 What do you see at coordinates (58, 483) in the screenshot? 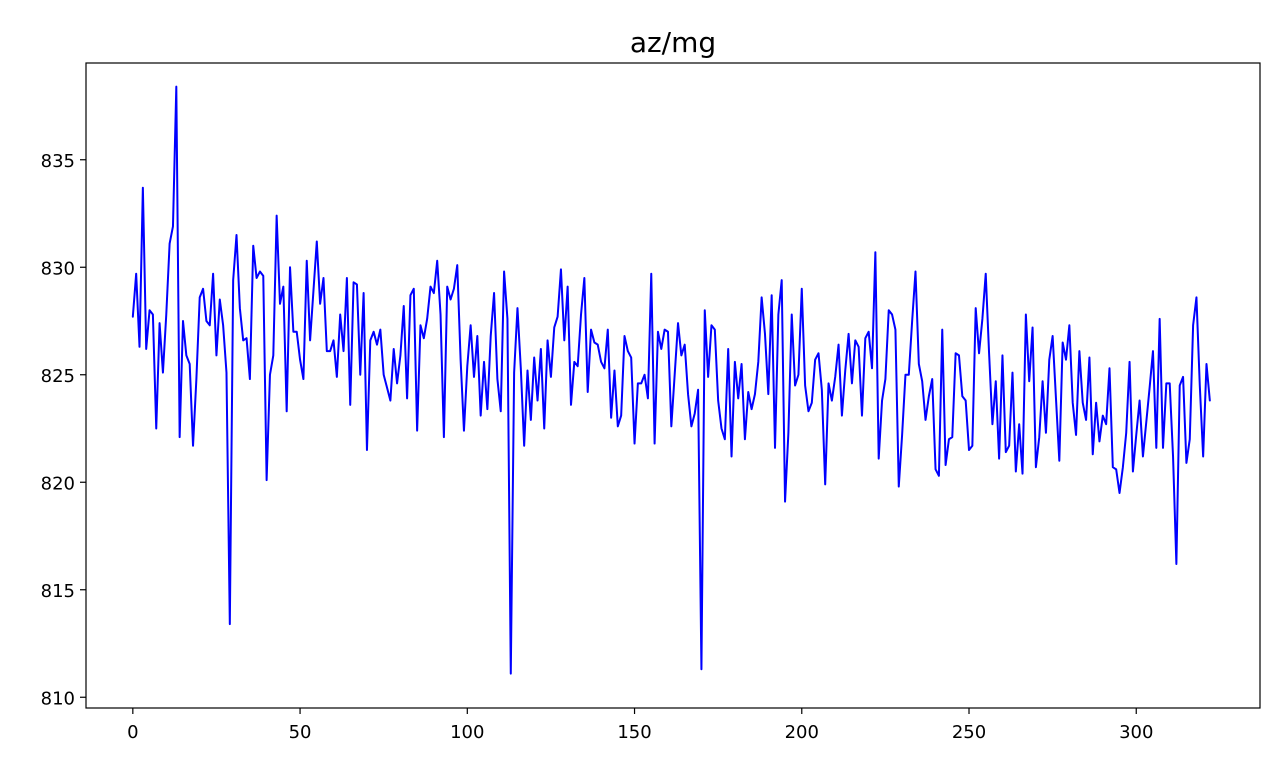
I see `y-tick-label: 820` at bounding box center [58, 483].